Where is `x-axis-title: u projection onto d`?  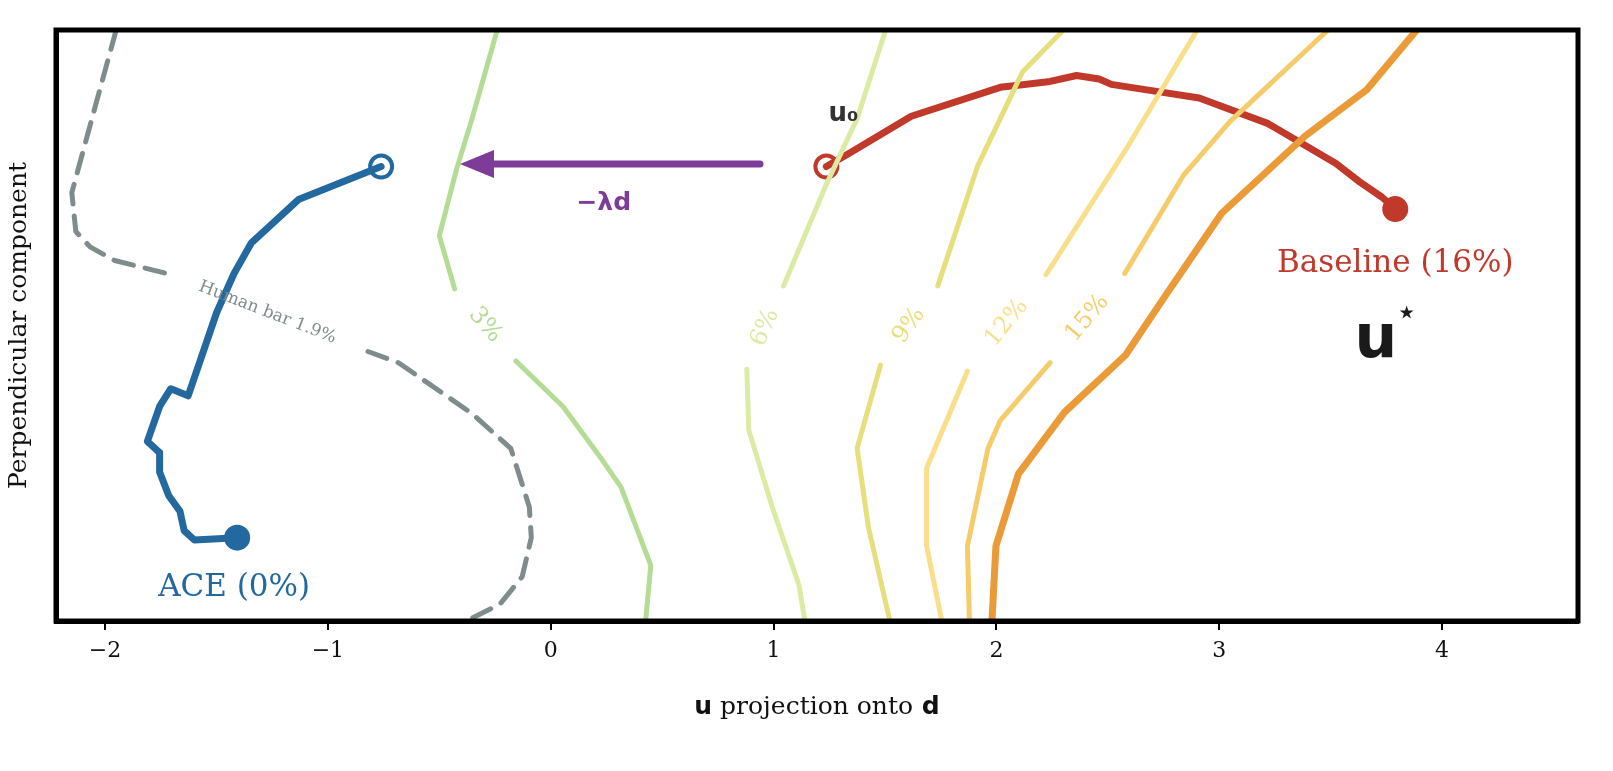 x-axis-title: u projection onto d is located at coordinates (817, 705).